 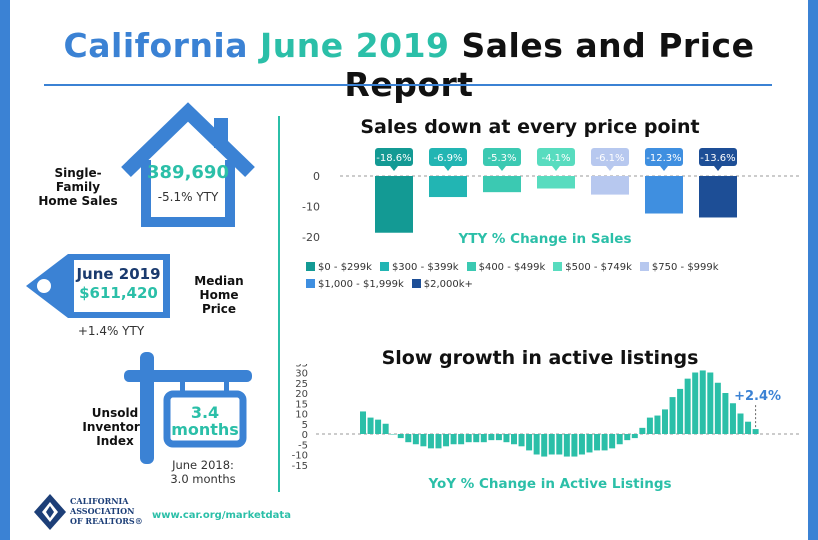 I want to click on sales-y-tick: 0, so click(x=316, y=176).